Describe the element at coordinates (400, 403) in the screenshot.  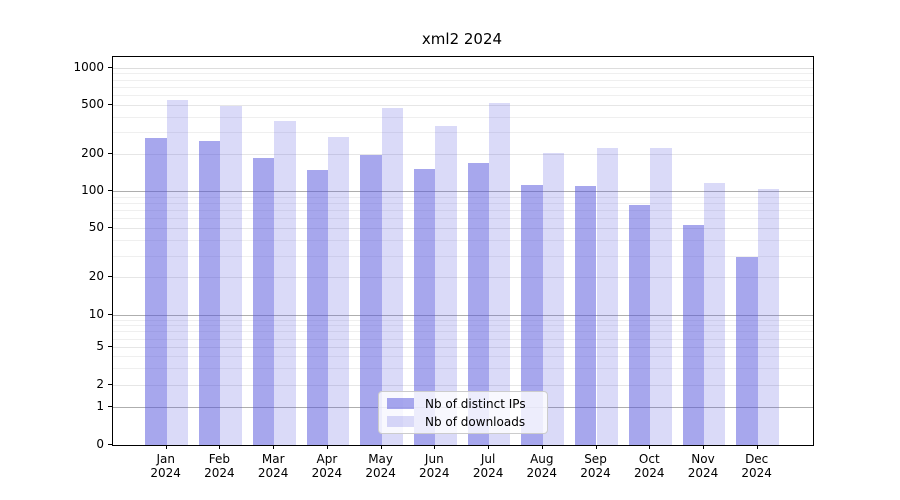
I see `legend-swatch-distinct-ips` at that location.